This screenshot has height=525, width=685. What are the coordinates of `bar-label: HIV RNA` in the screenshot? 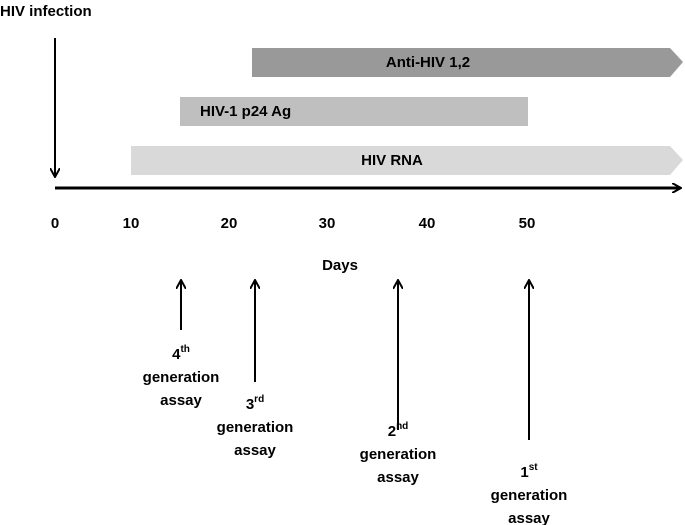 It's located at (392, 160).